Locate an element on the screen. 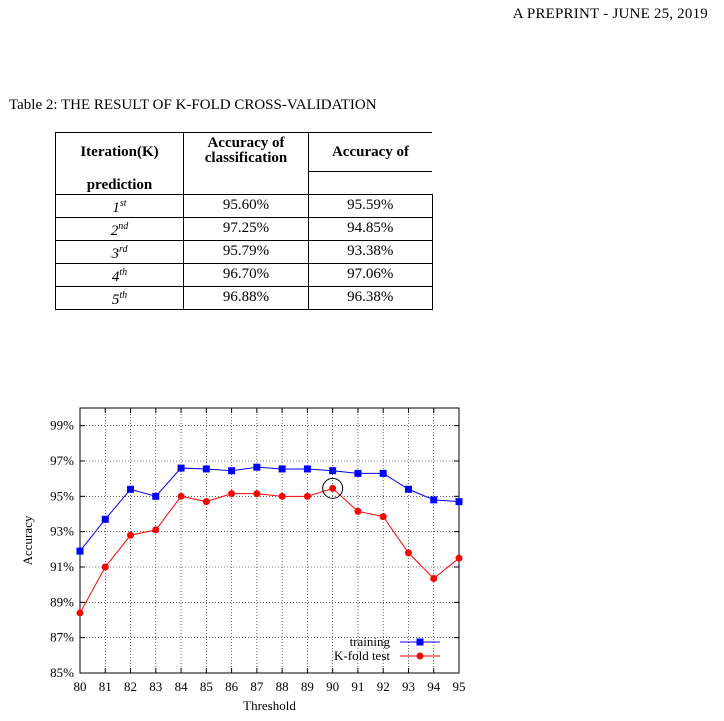 The image size is (724, 721). x-tick-label: 84 is located at coordinates (182, 686).